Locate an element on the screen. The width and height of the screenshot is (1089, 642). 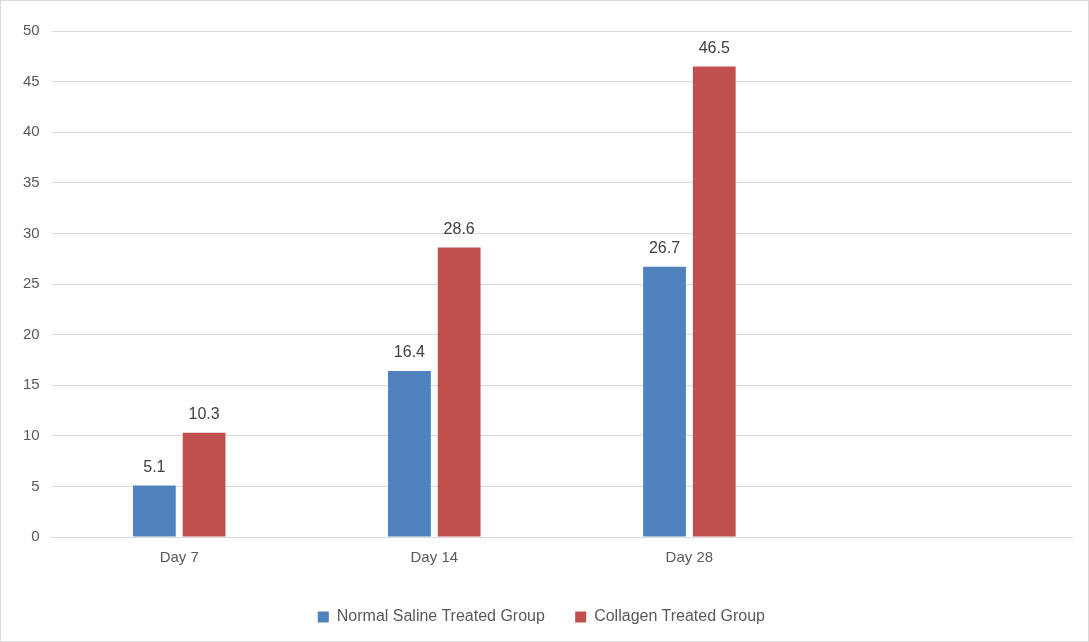
y-tick-label: 15 is located at coordinates (31, 384).